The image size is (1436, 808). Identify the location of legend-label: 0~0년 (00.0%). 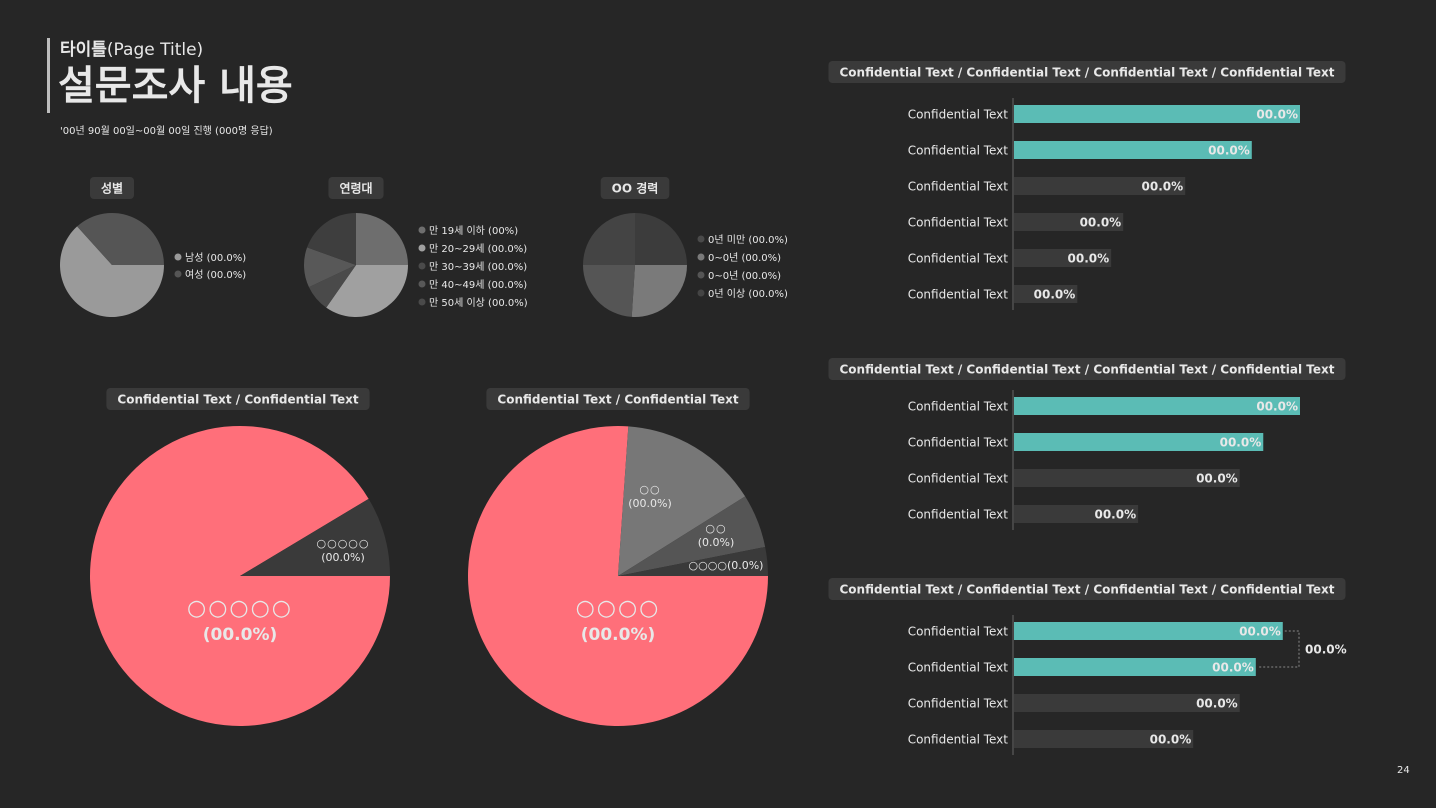
(744, 276).